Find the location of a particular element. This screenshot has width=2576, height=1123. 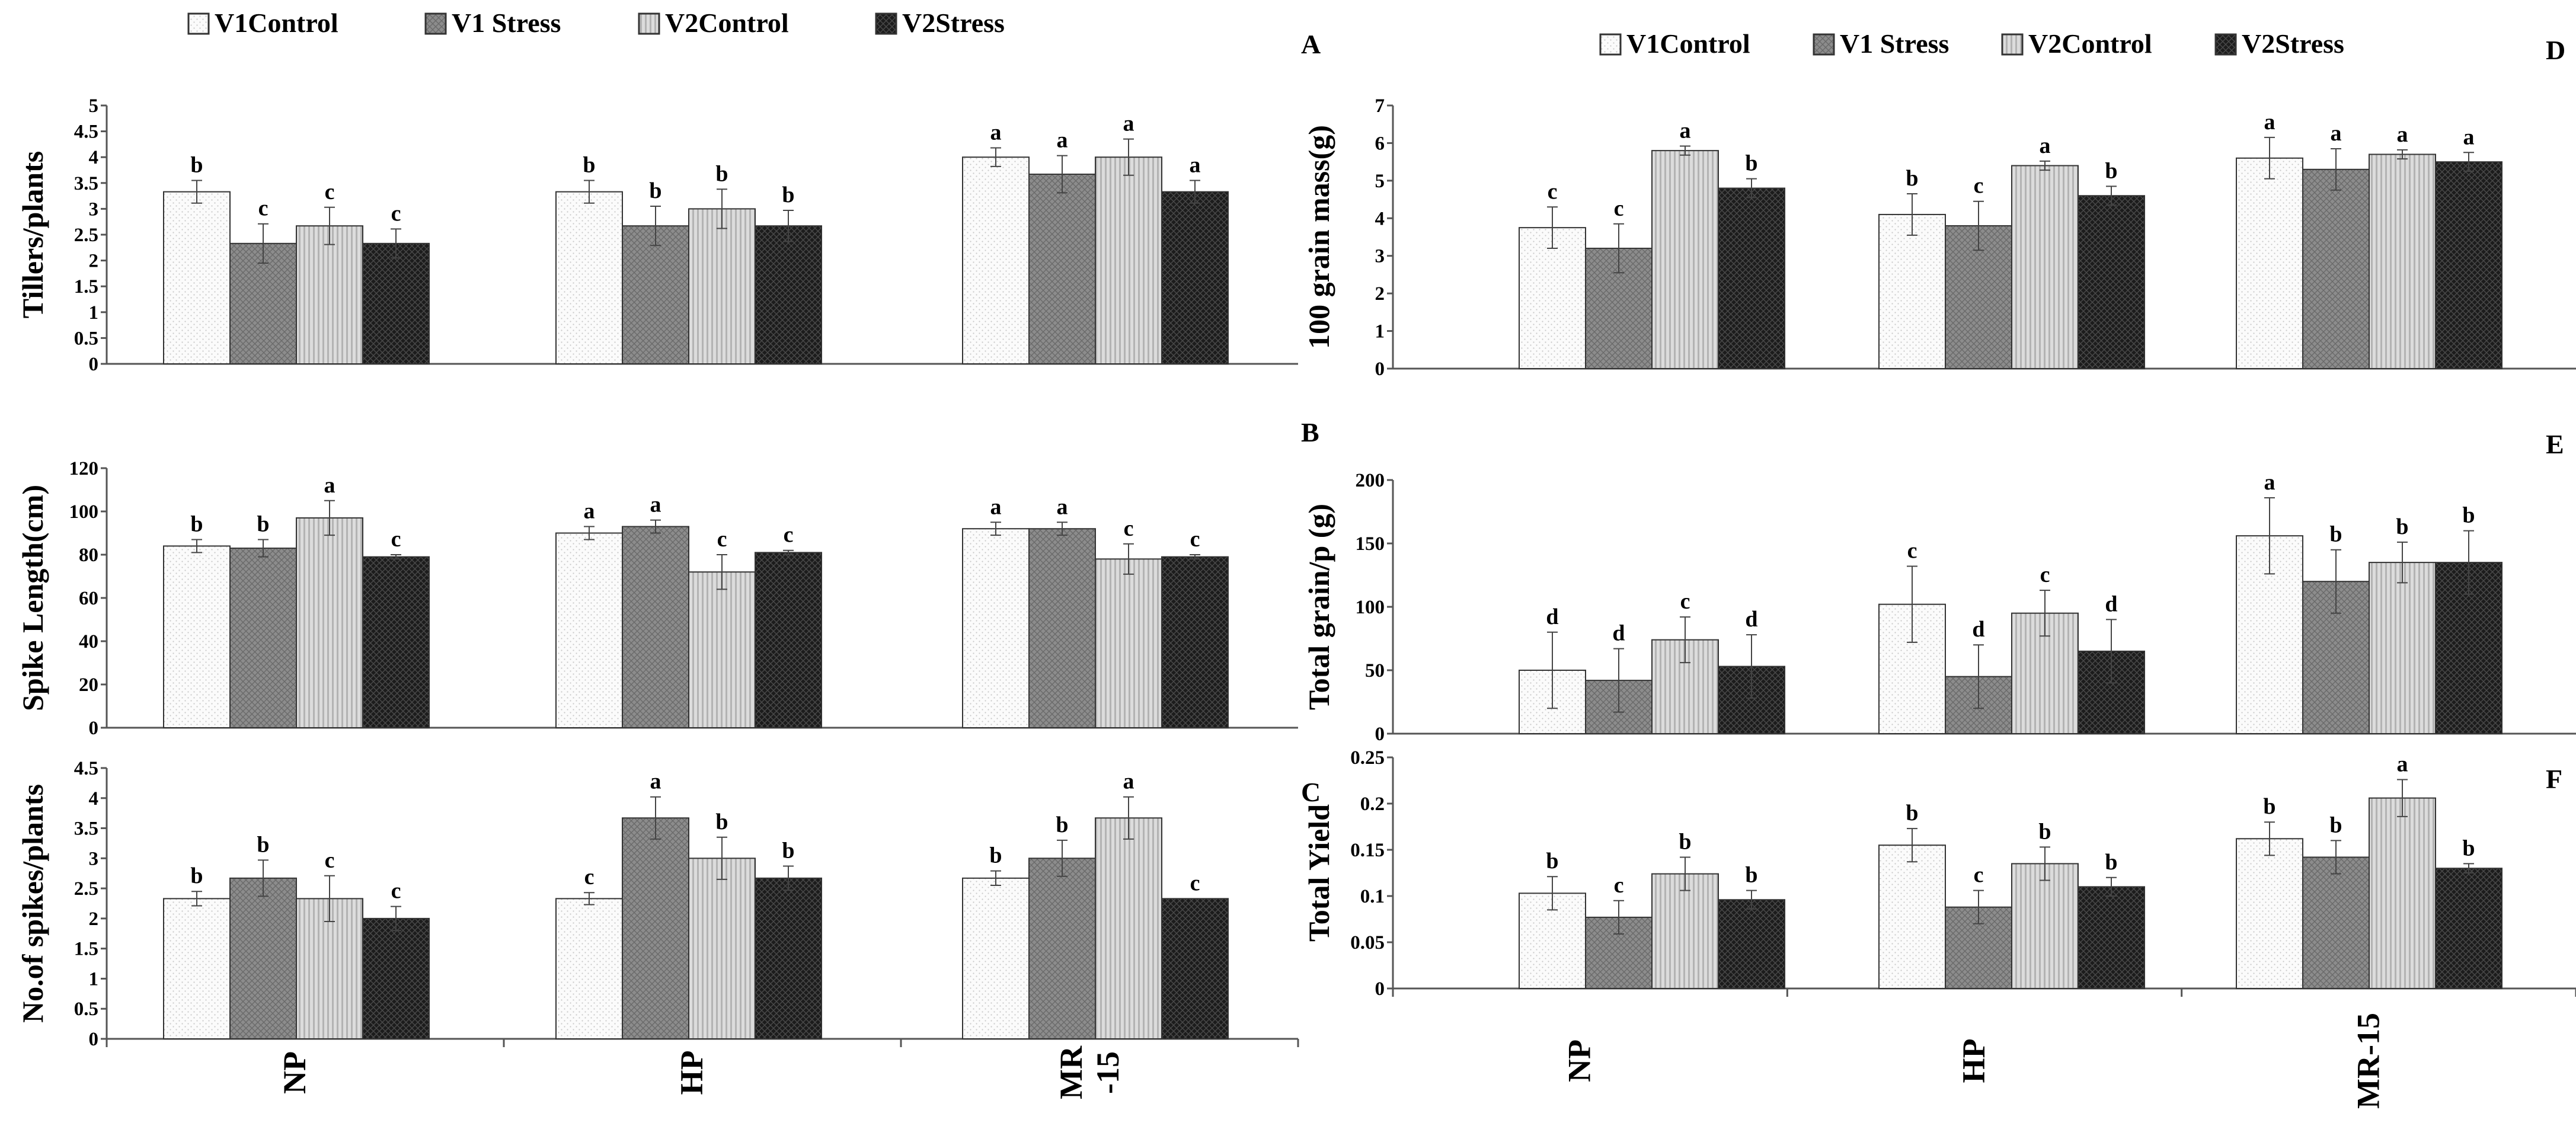

y-tick-label: 5 is located at coordinates (94, 106).